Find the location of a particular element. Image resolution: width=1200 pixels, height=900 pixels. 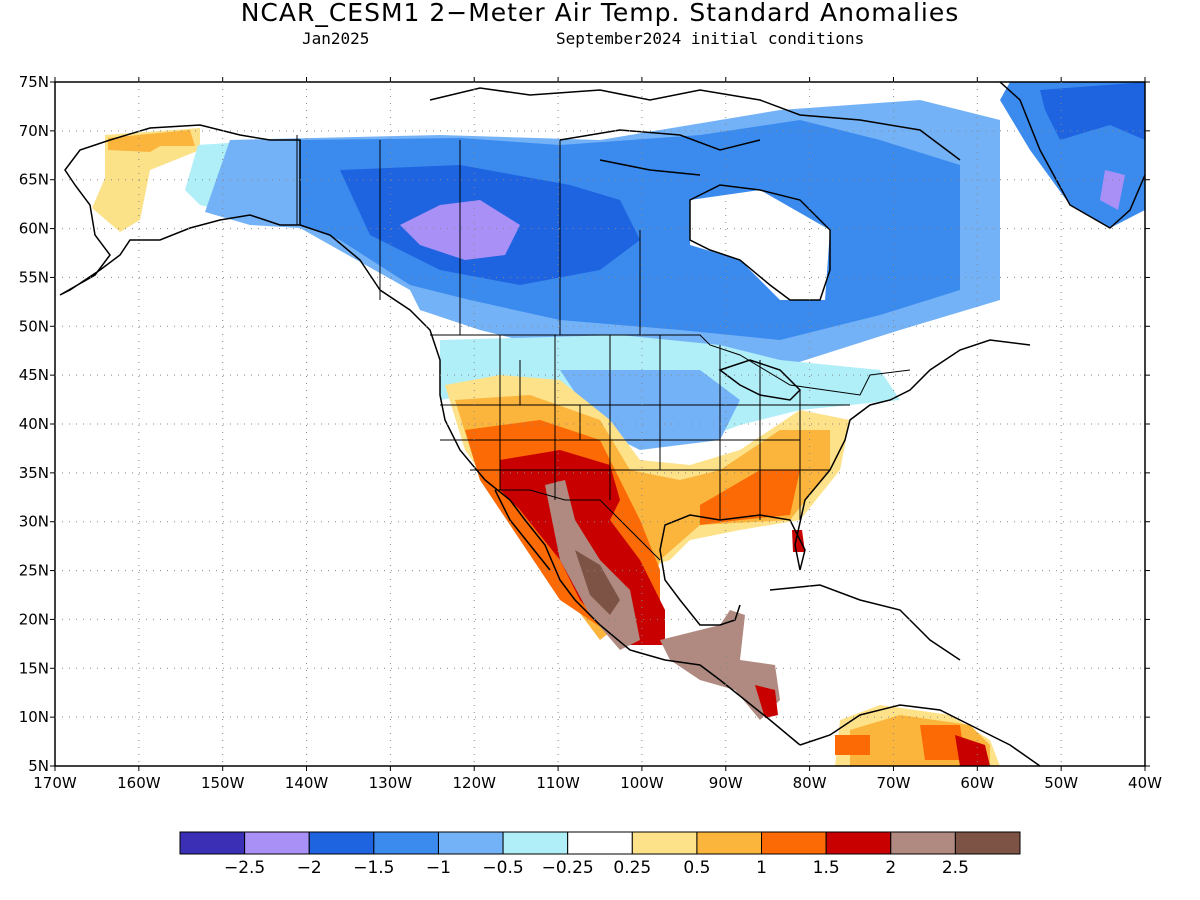

us-mexico-border is located at coordinates (578, 525).